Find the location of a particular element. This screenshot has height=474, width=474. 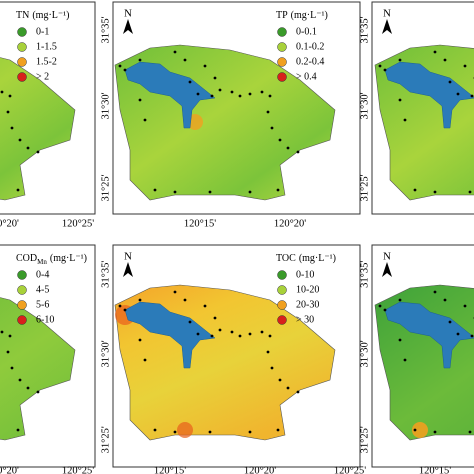

legend-title: TP (mg·L⁻¹) is located at coordinates (302, 15).